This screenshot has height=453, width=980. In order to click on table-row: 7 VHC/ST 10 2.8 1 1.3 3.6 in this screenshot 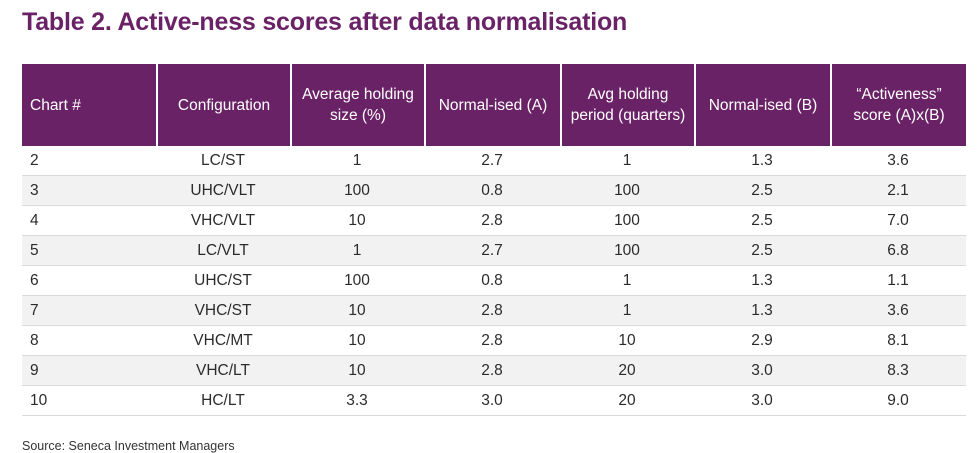, I will do `click(494, 311)`.